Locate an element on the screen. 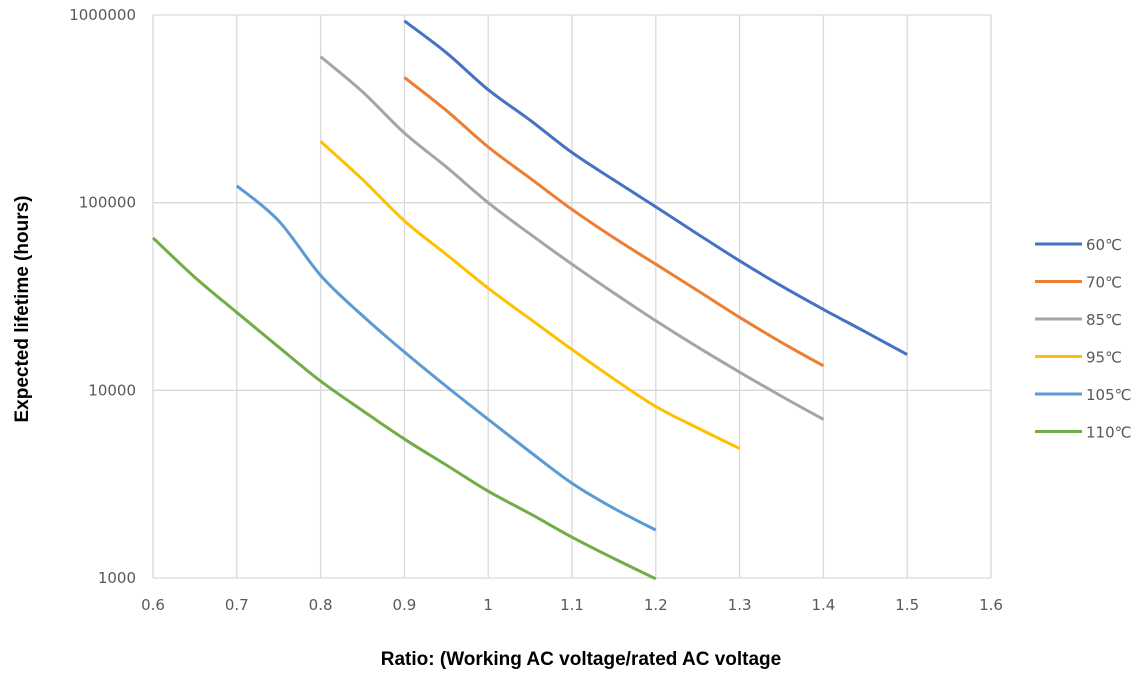 The height and width of the screenshot is (673, 1145). legend-label: 95℃ is located at coordinates (1104, 358).